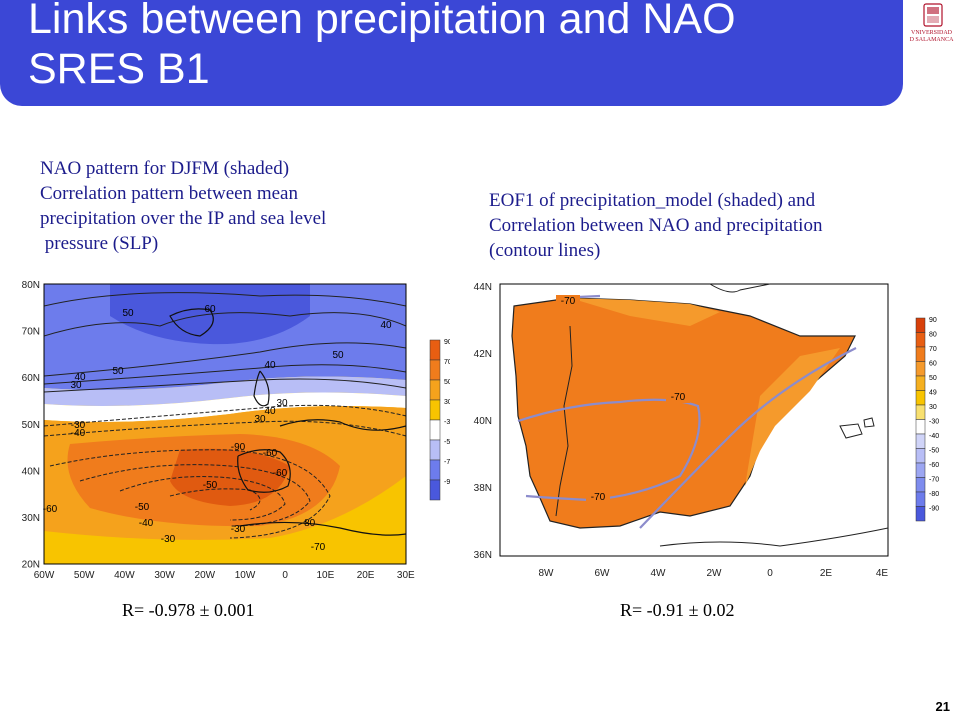 The width and height of the screenshot is (960, 720). What do you see at coordinates (164, 575) in the screenshot?
I see `lon-tick-label: 30W` at bounding box center [164, 575].